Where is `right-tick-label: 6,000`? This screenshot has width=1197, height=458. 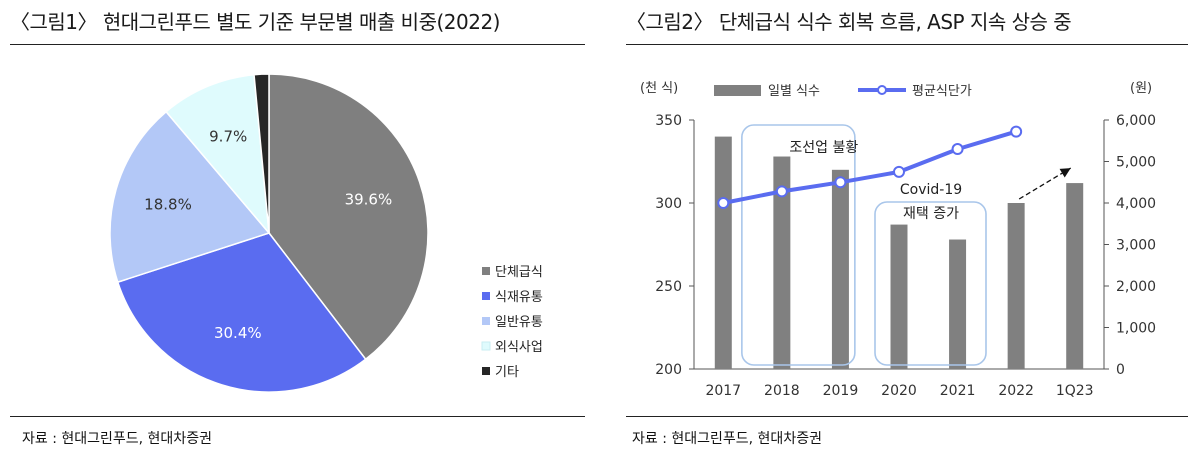
right-tick-label: 6,000 is located at coordinates (1136, 121).